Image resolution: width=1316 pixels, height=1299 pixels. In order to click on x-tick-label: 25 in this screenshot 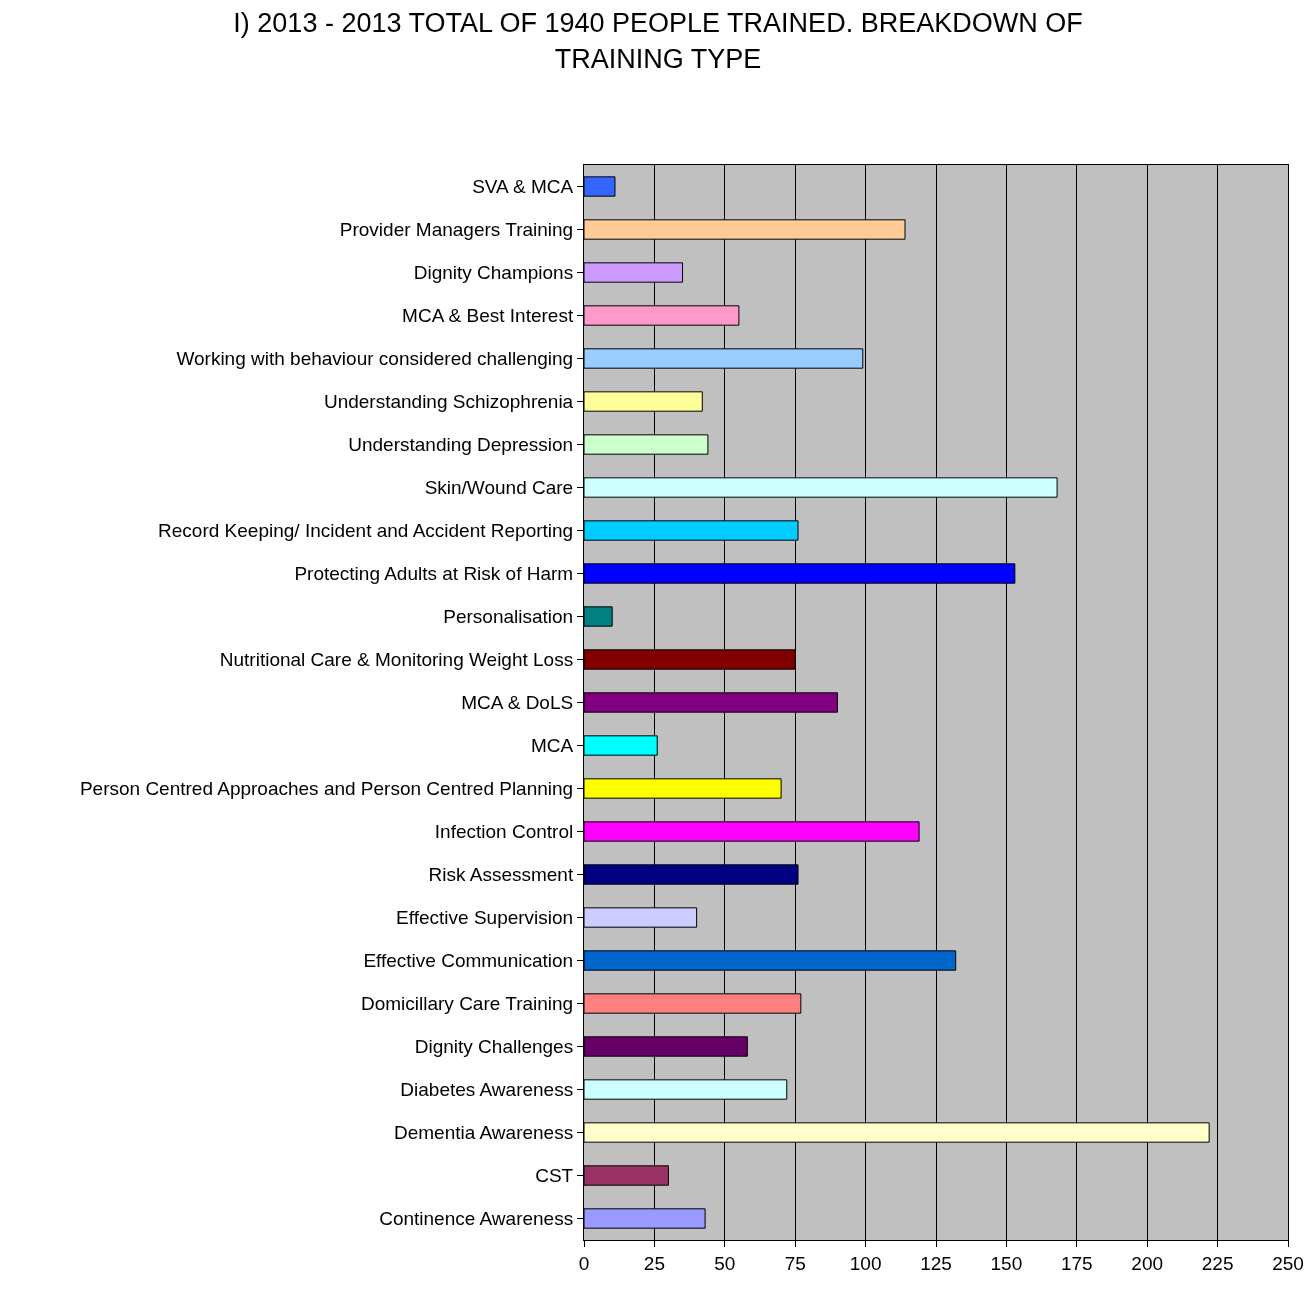, I will do `click(654, 1263)`.